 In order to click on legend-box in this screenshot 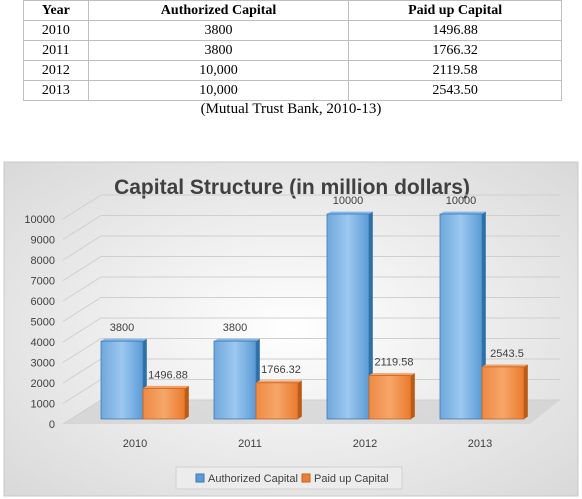, I will do `click(289, 478)`.